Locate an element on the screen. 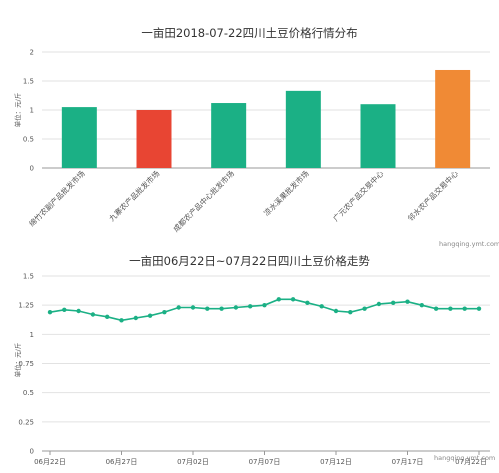  line-y-tick-label: 0.75 is located at coordinates (26, 364).